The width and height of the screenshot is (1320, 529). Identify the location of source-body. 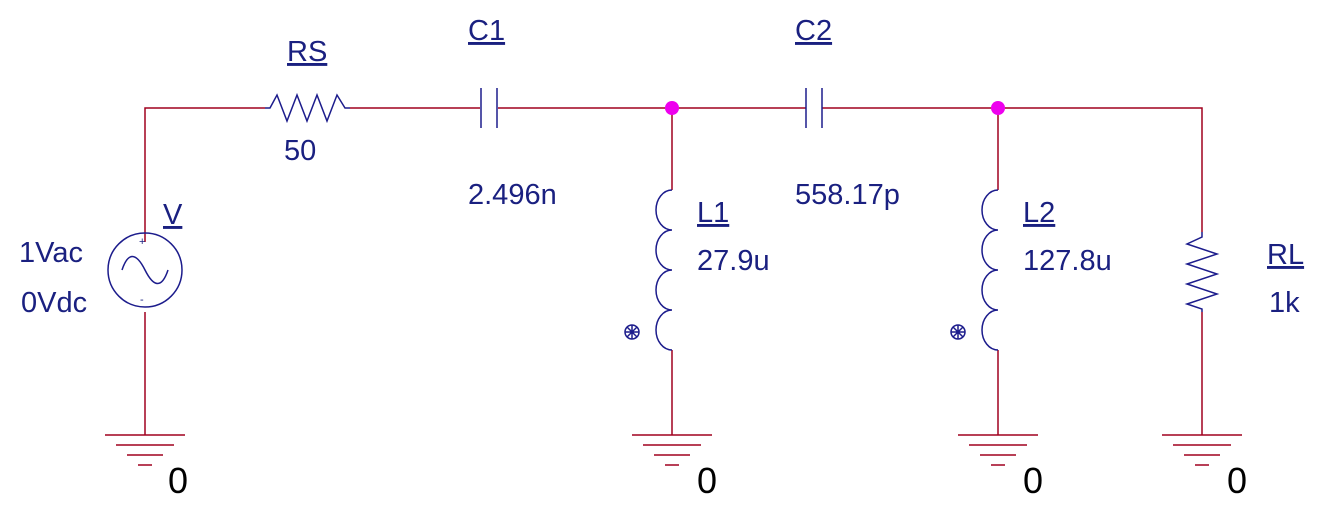
(145, 270).